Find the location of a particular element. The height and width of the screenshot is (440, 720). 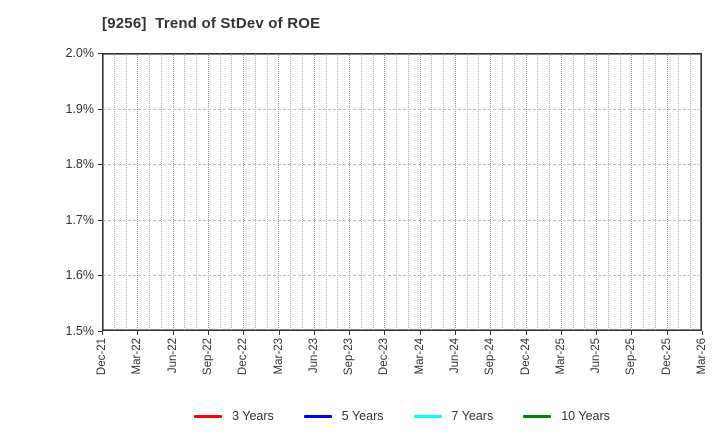

y-tick-label: 1.8% is located at coordinates (80, 164).